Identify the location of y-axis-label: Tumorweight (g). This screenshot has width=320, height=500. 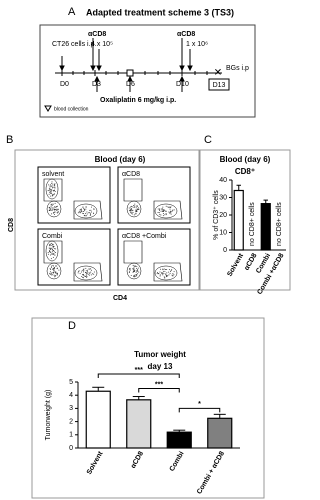
(48, 415).